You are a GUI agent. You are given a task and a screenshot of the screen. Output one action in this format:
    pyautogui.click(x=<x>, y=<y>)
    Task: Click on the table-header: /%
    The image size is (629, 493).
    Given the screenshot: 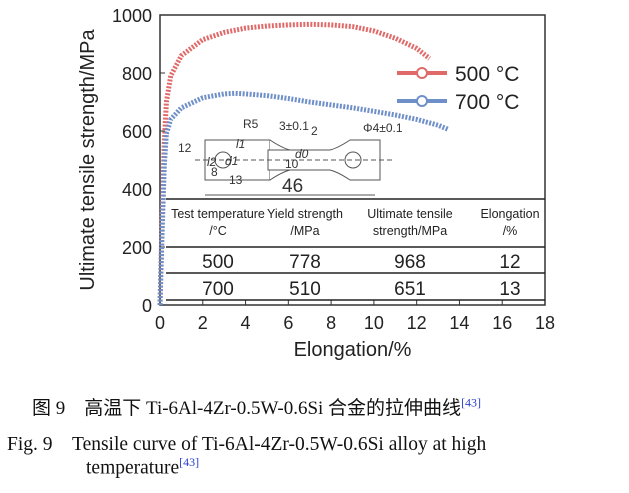 What is the action you would take?
    pyautogui.click(x=510, y=231)
    